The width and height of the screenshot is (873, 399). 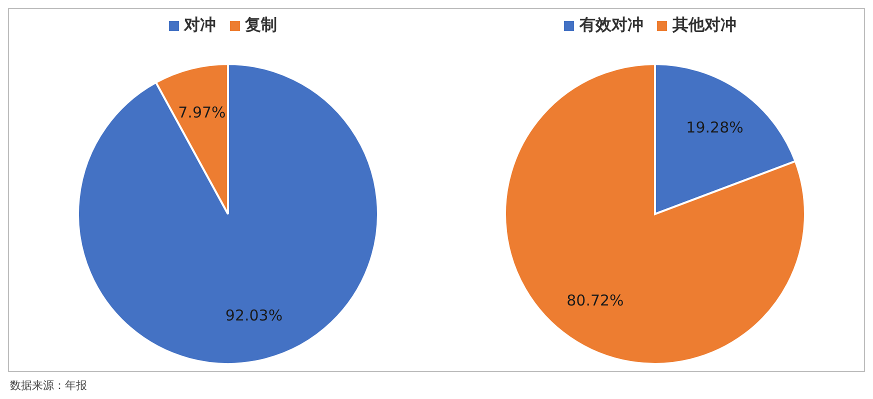 What do you see at coordinates (260, 25) in the screenshot?
I see `legend-label: 复制` at bounding box center [260, 25].